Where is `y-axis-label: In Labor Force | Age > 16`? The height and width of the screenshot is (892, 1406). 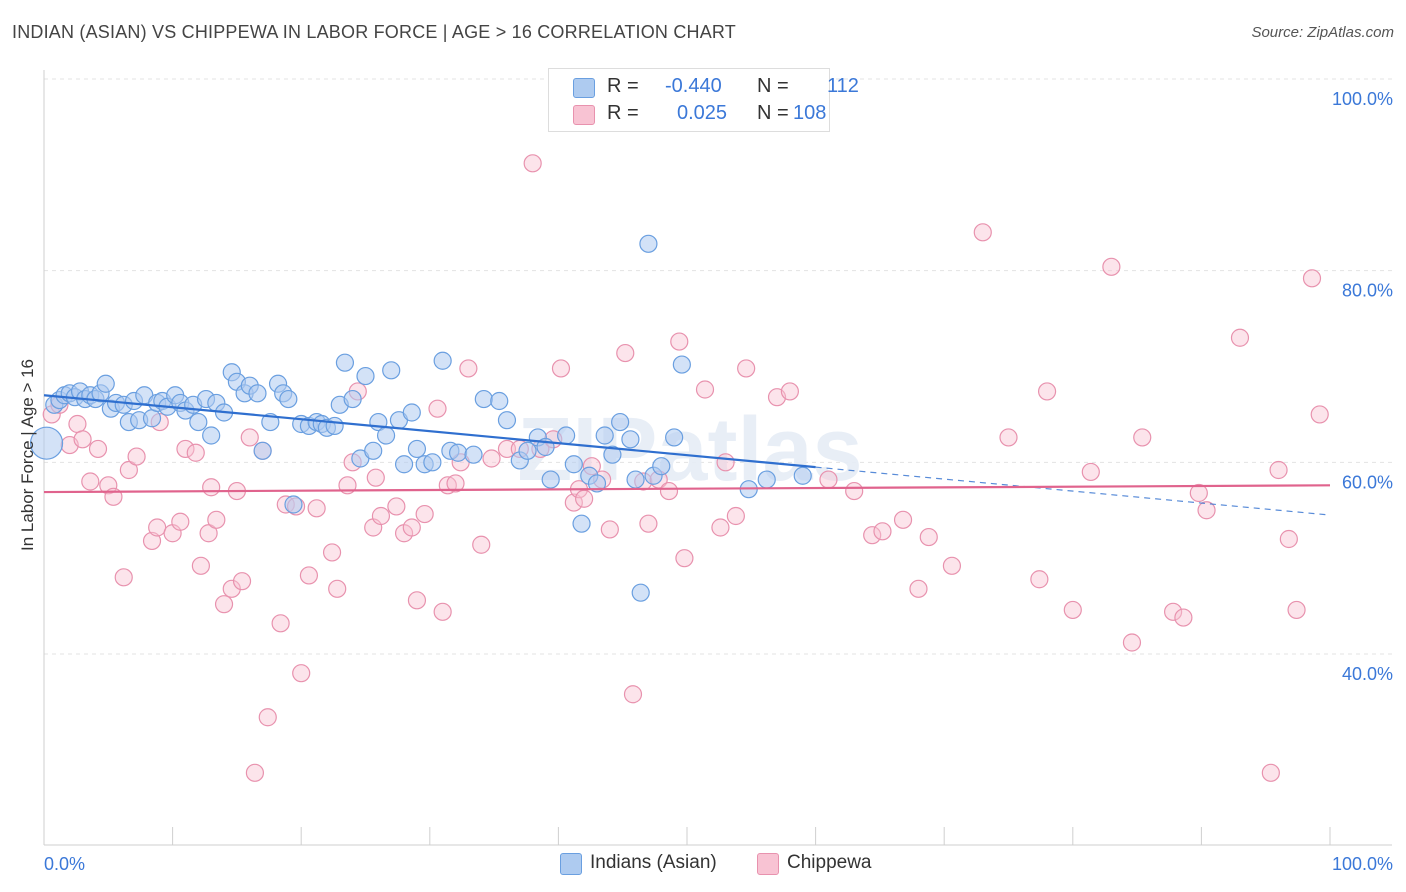 y-axis-label: In Labor Force | Age > 16 is located at coordinates (27, 455).